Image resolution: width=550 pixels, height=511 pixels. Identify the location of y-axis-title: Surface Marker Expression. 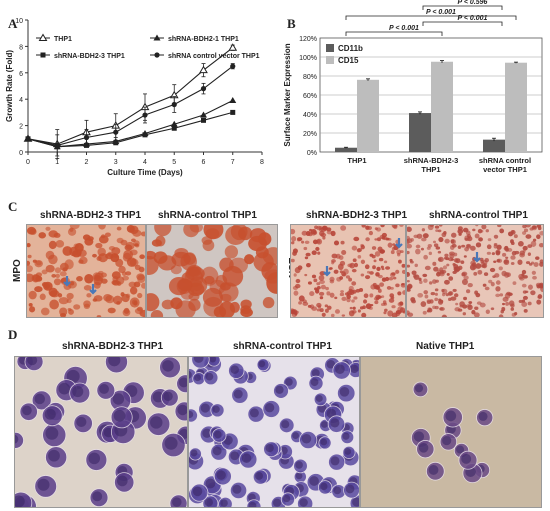
(287, 94).